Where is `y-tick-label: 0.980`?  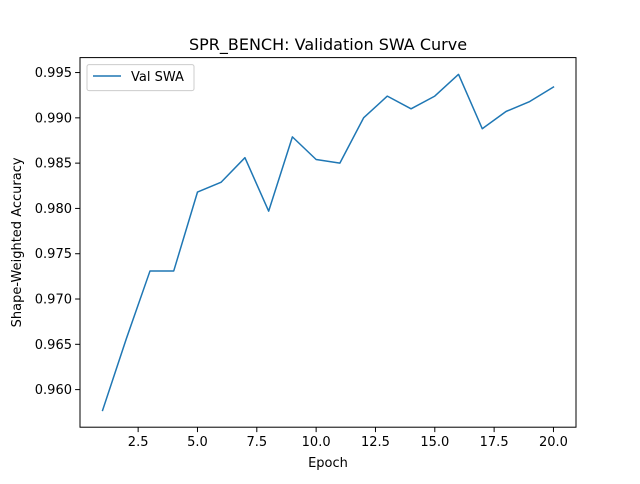 y-tick-label: 0.980 is located at coordinates (53, 209).